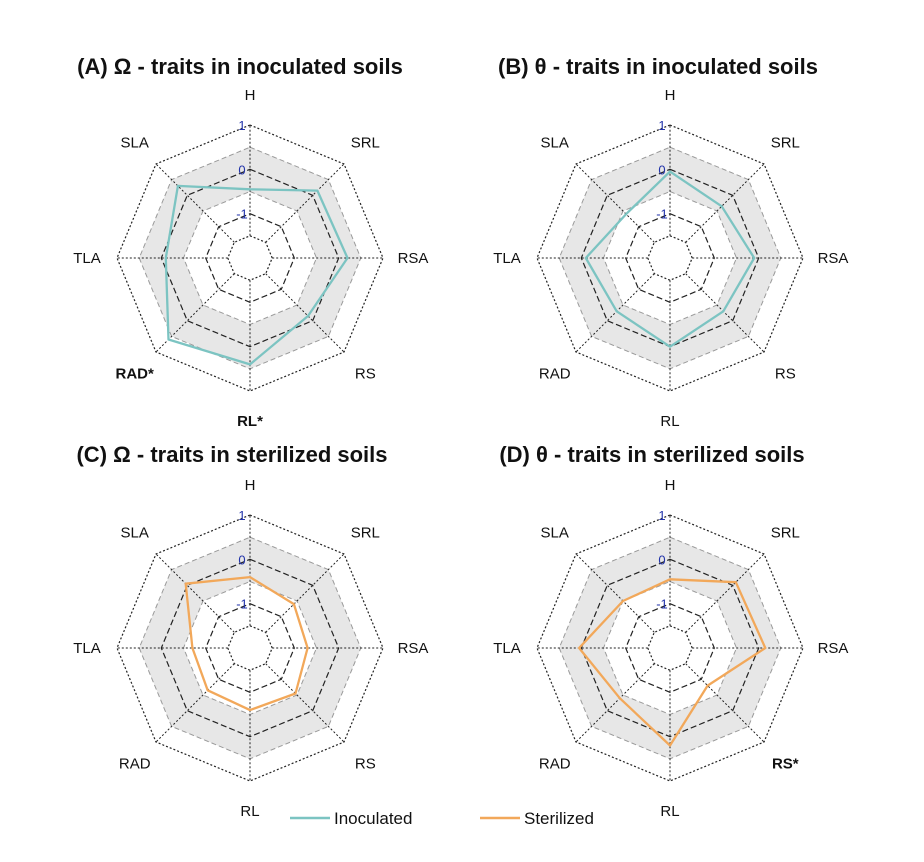 This screenshot has width=924, height=862. What do you see at coordinates (250, 421) in the screenshot?
I see `axis-label-rl: RL*` at bounding box center [250, 421].